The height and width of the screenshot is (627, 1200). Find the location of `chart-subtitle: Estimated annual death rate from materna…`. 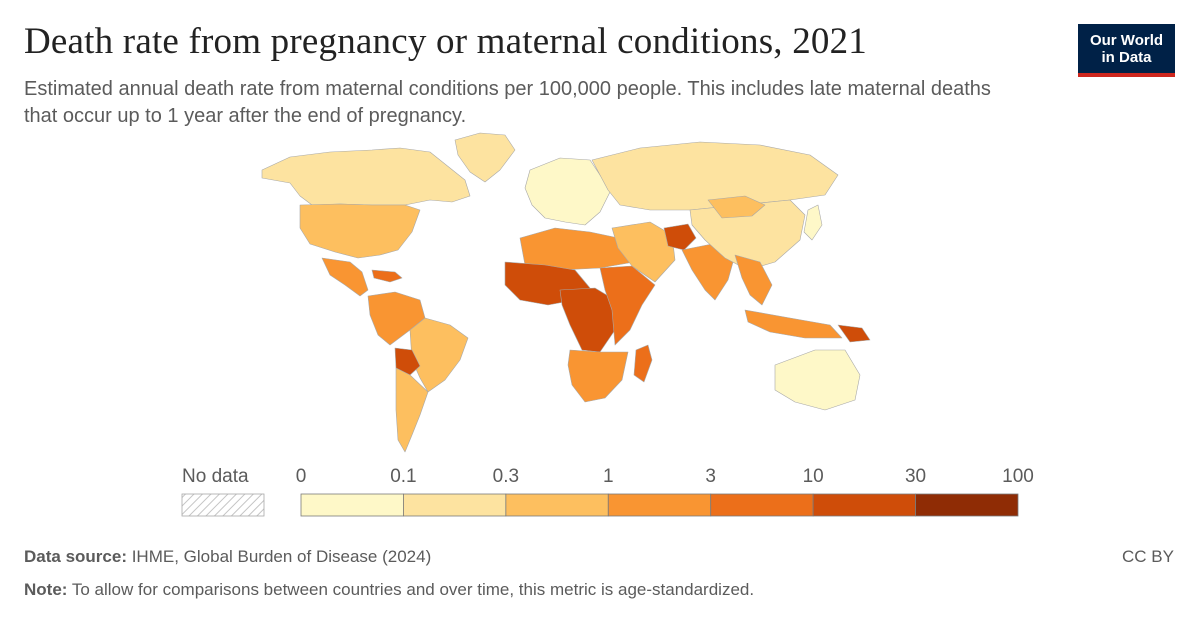

chart-subtitle: Estimated annual death rate from materna… is located at coordinates (507, 102).